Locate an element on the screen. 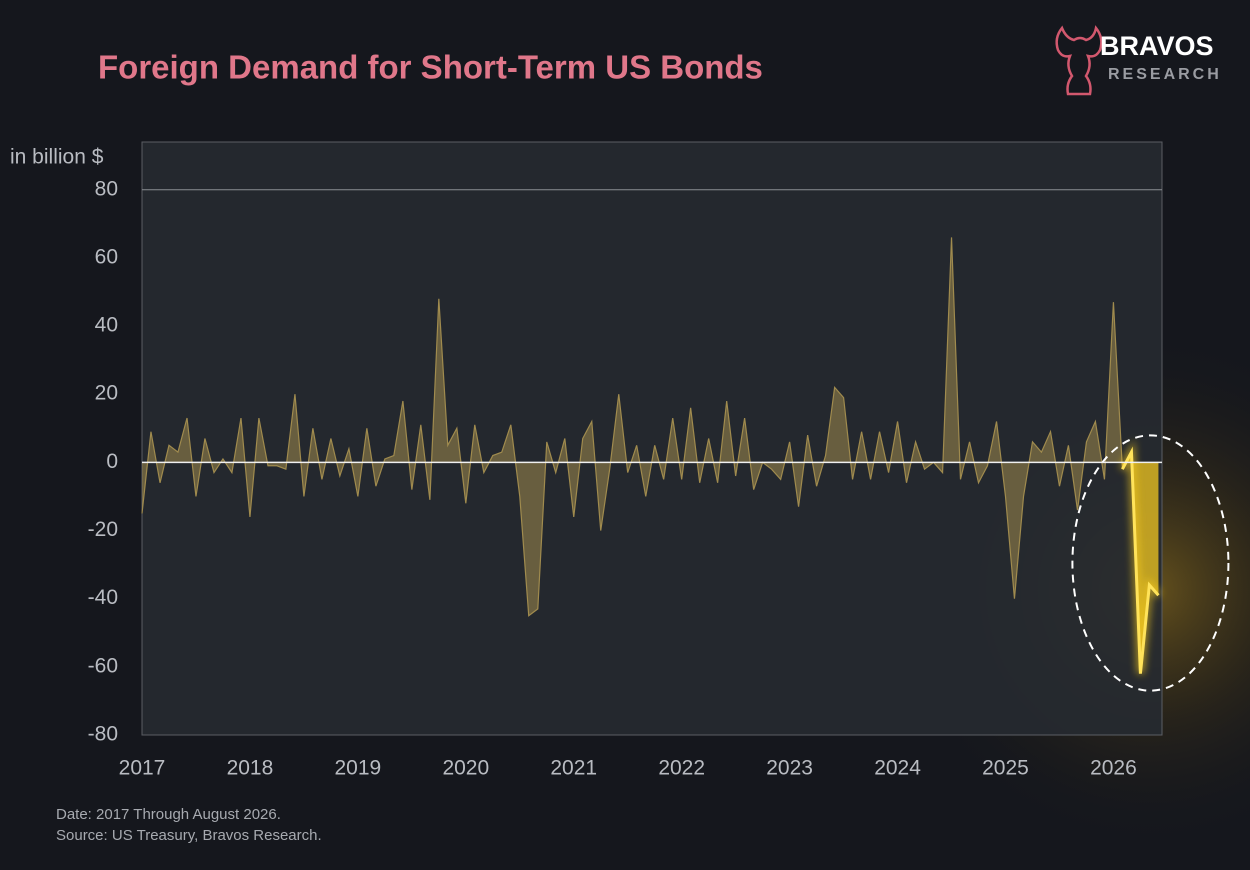  x-tick-label: 2026 is located at coordinates (1113, 768).